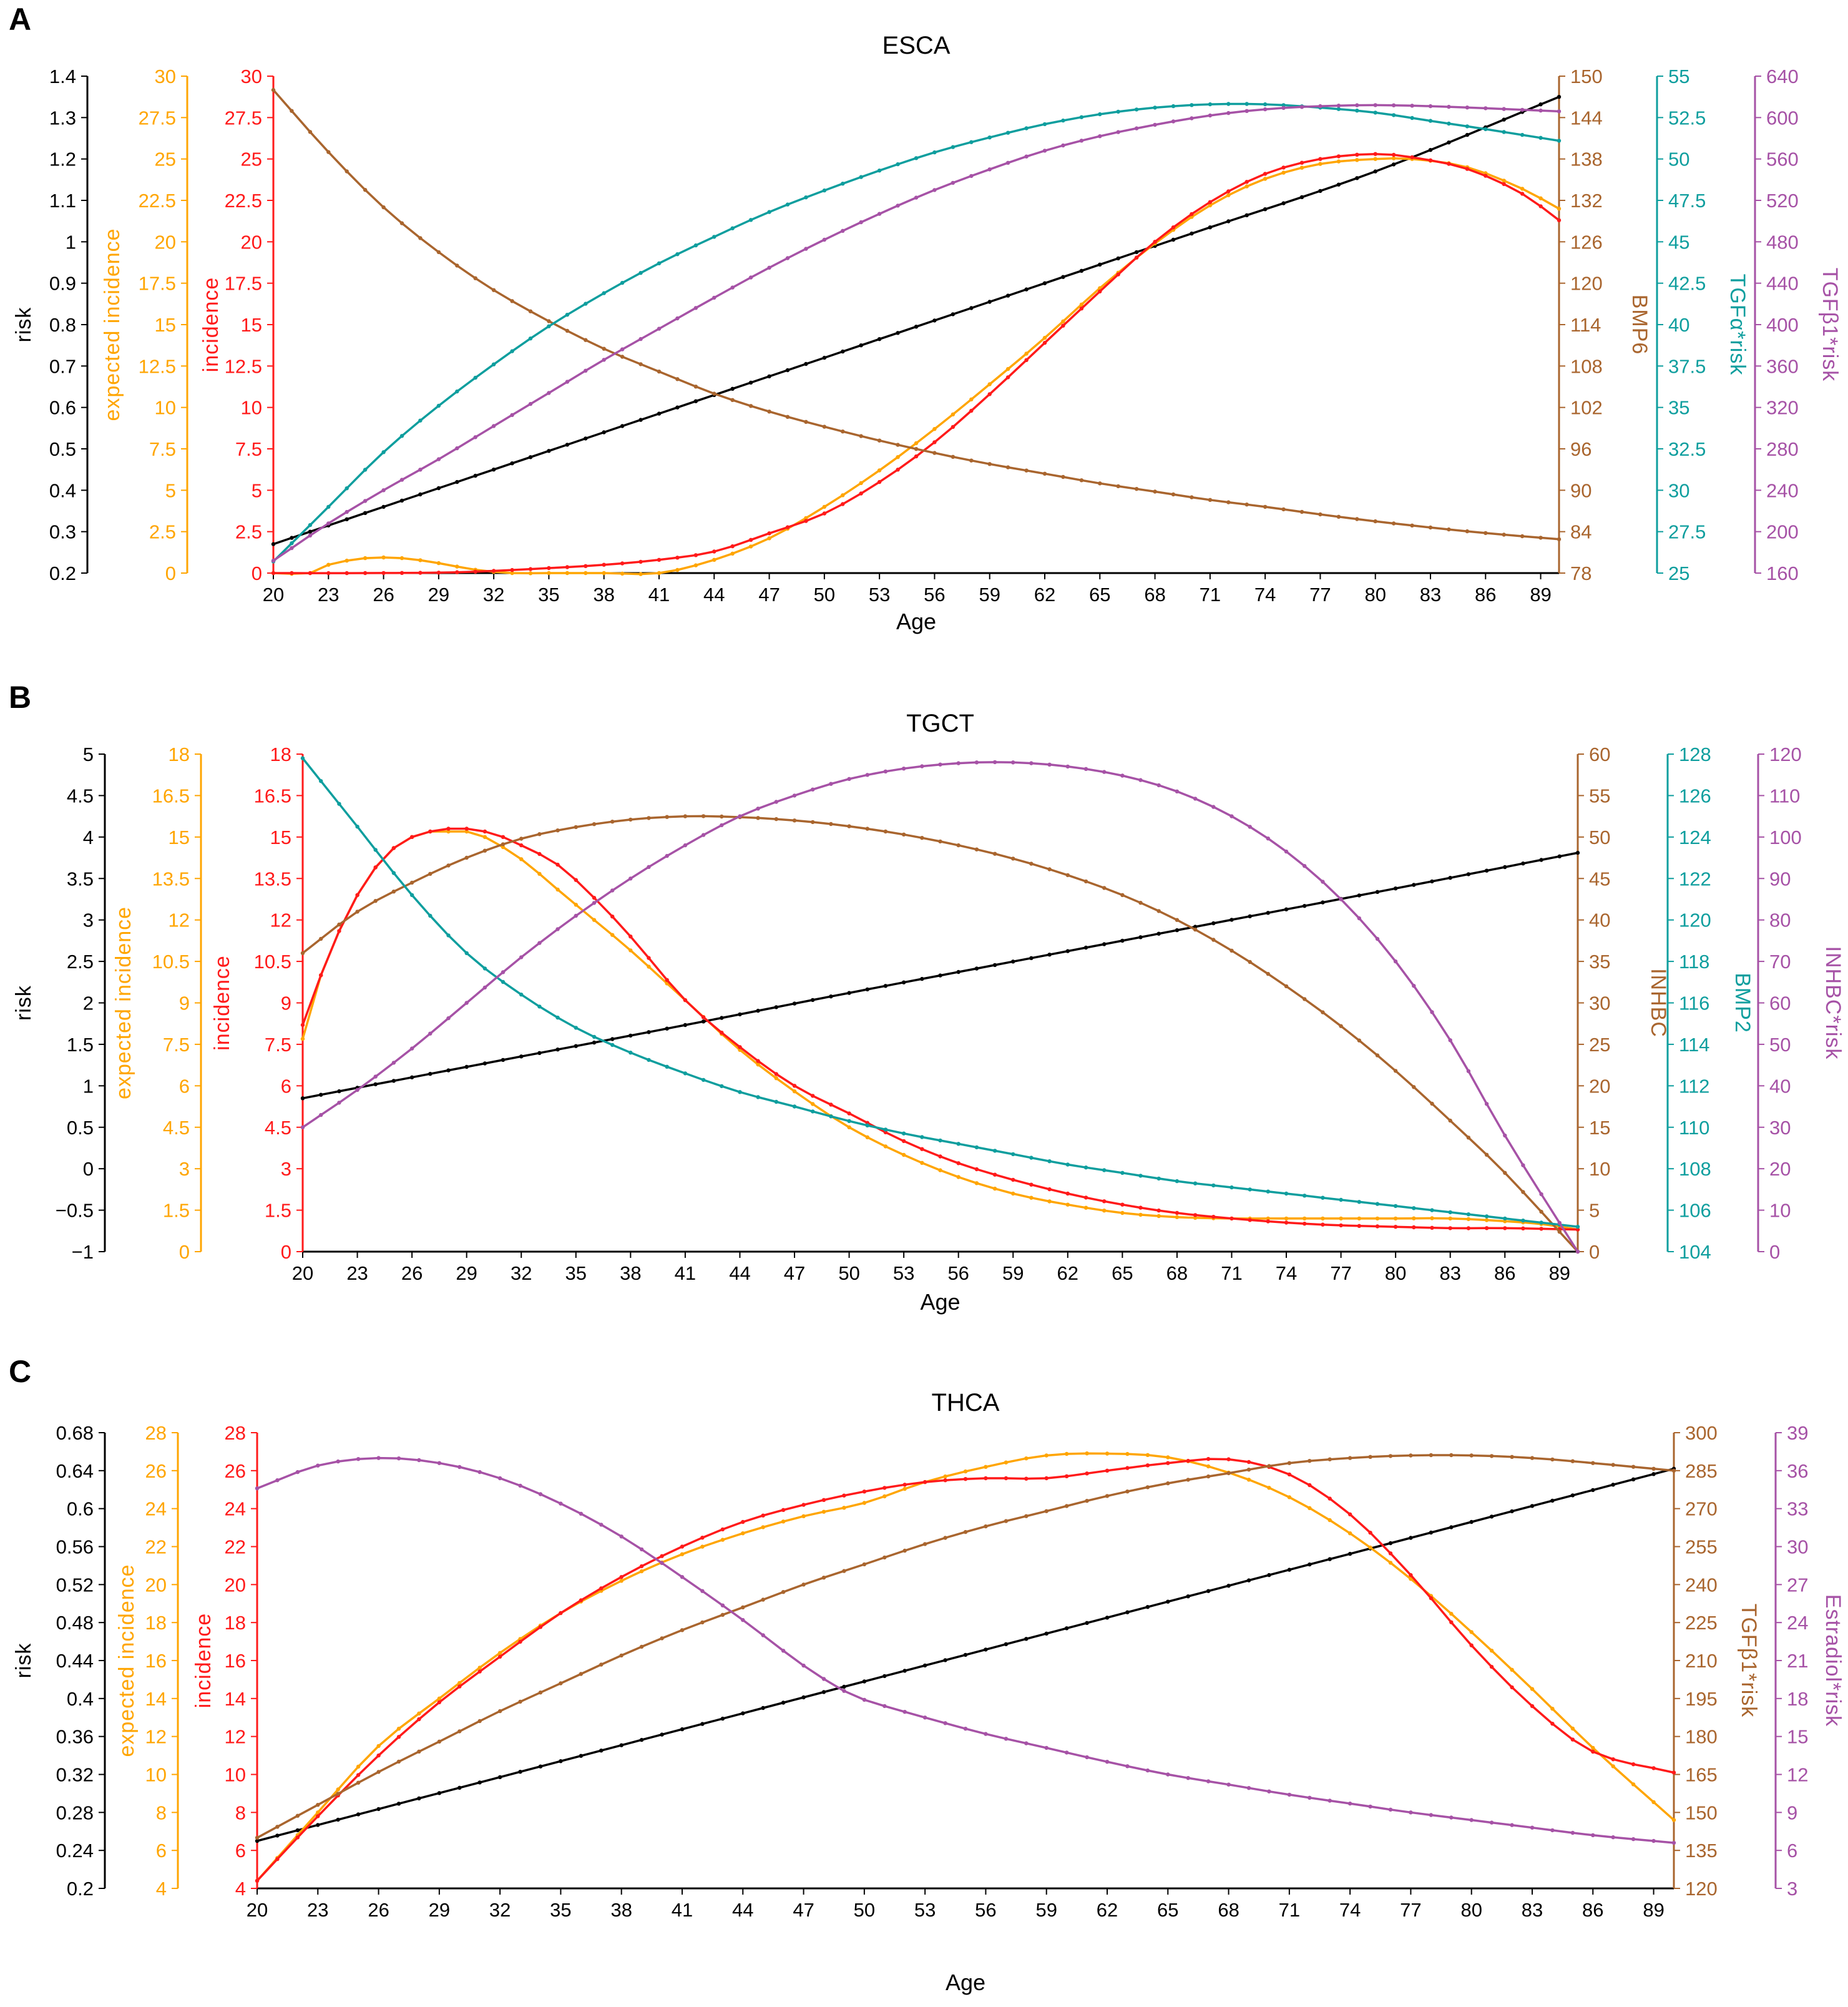  Describe the element at coordinates (1695, 1169) in the screenshot. I see `y-tick-label: 108` at that location.